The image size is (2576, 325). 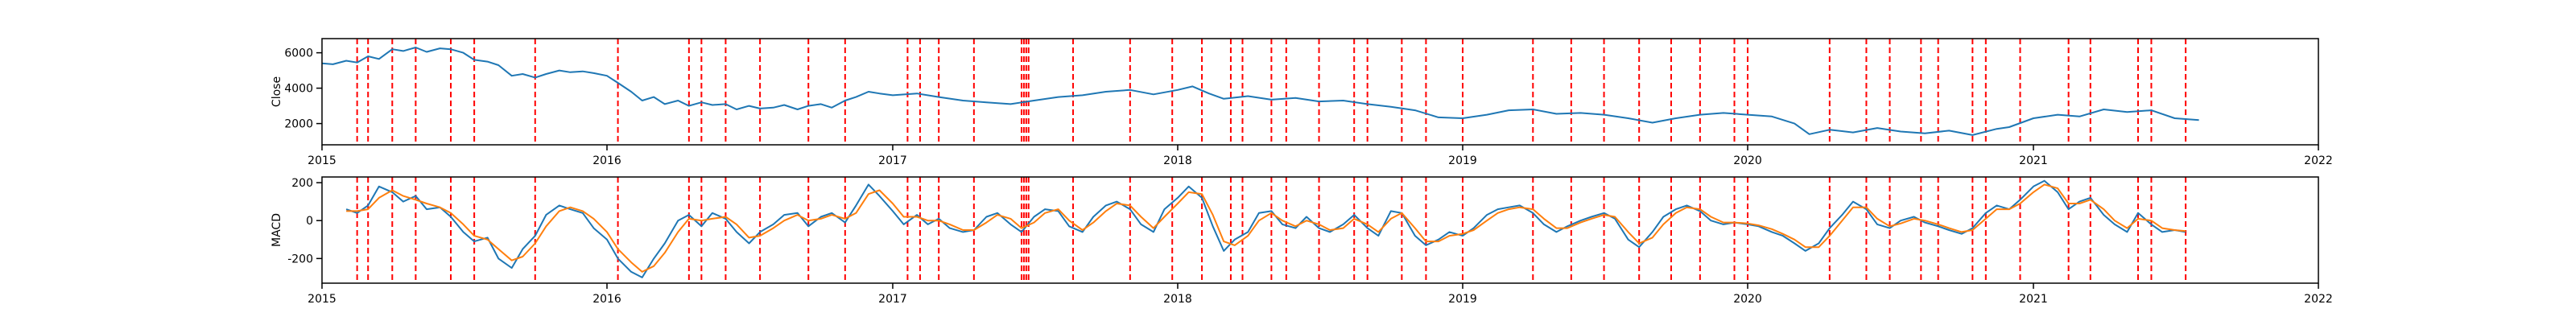 I want to click on y-tick-label-0-1: 4000, so click(x=298, y=89).